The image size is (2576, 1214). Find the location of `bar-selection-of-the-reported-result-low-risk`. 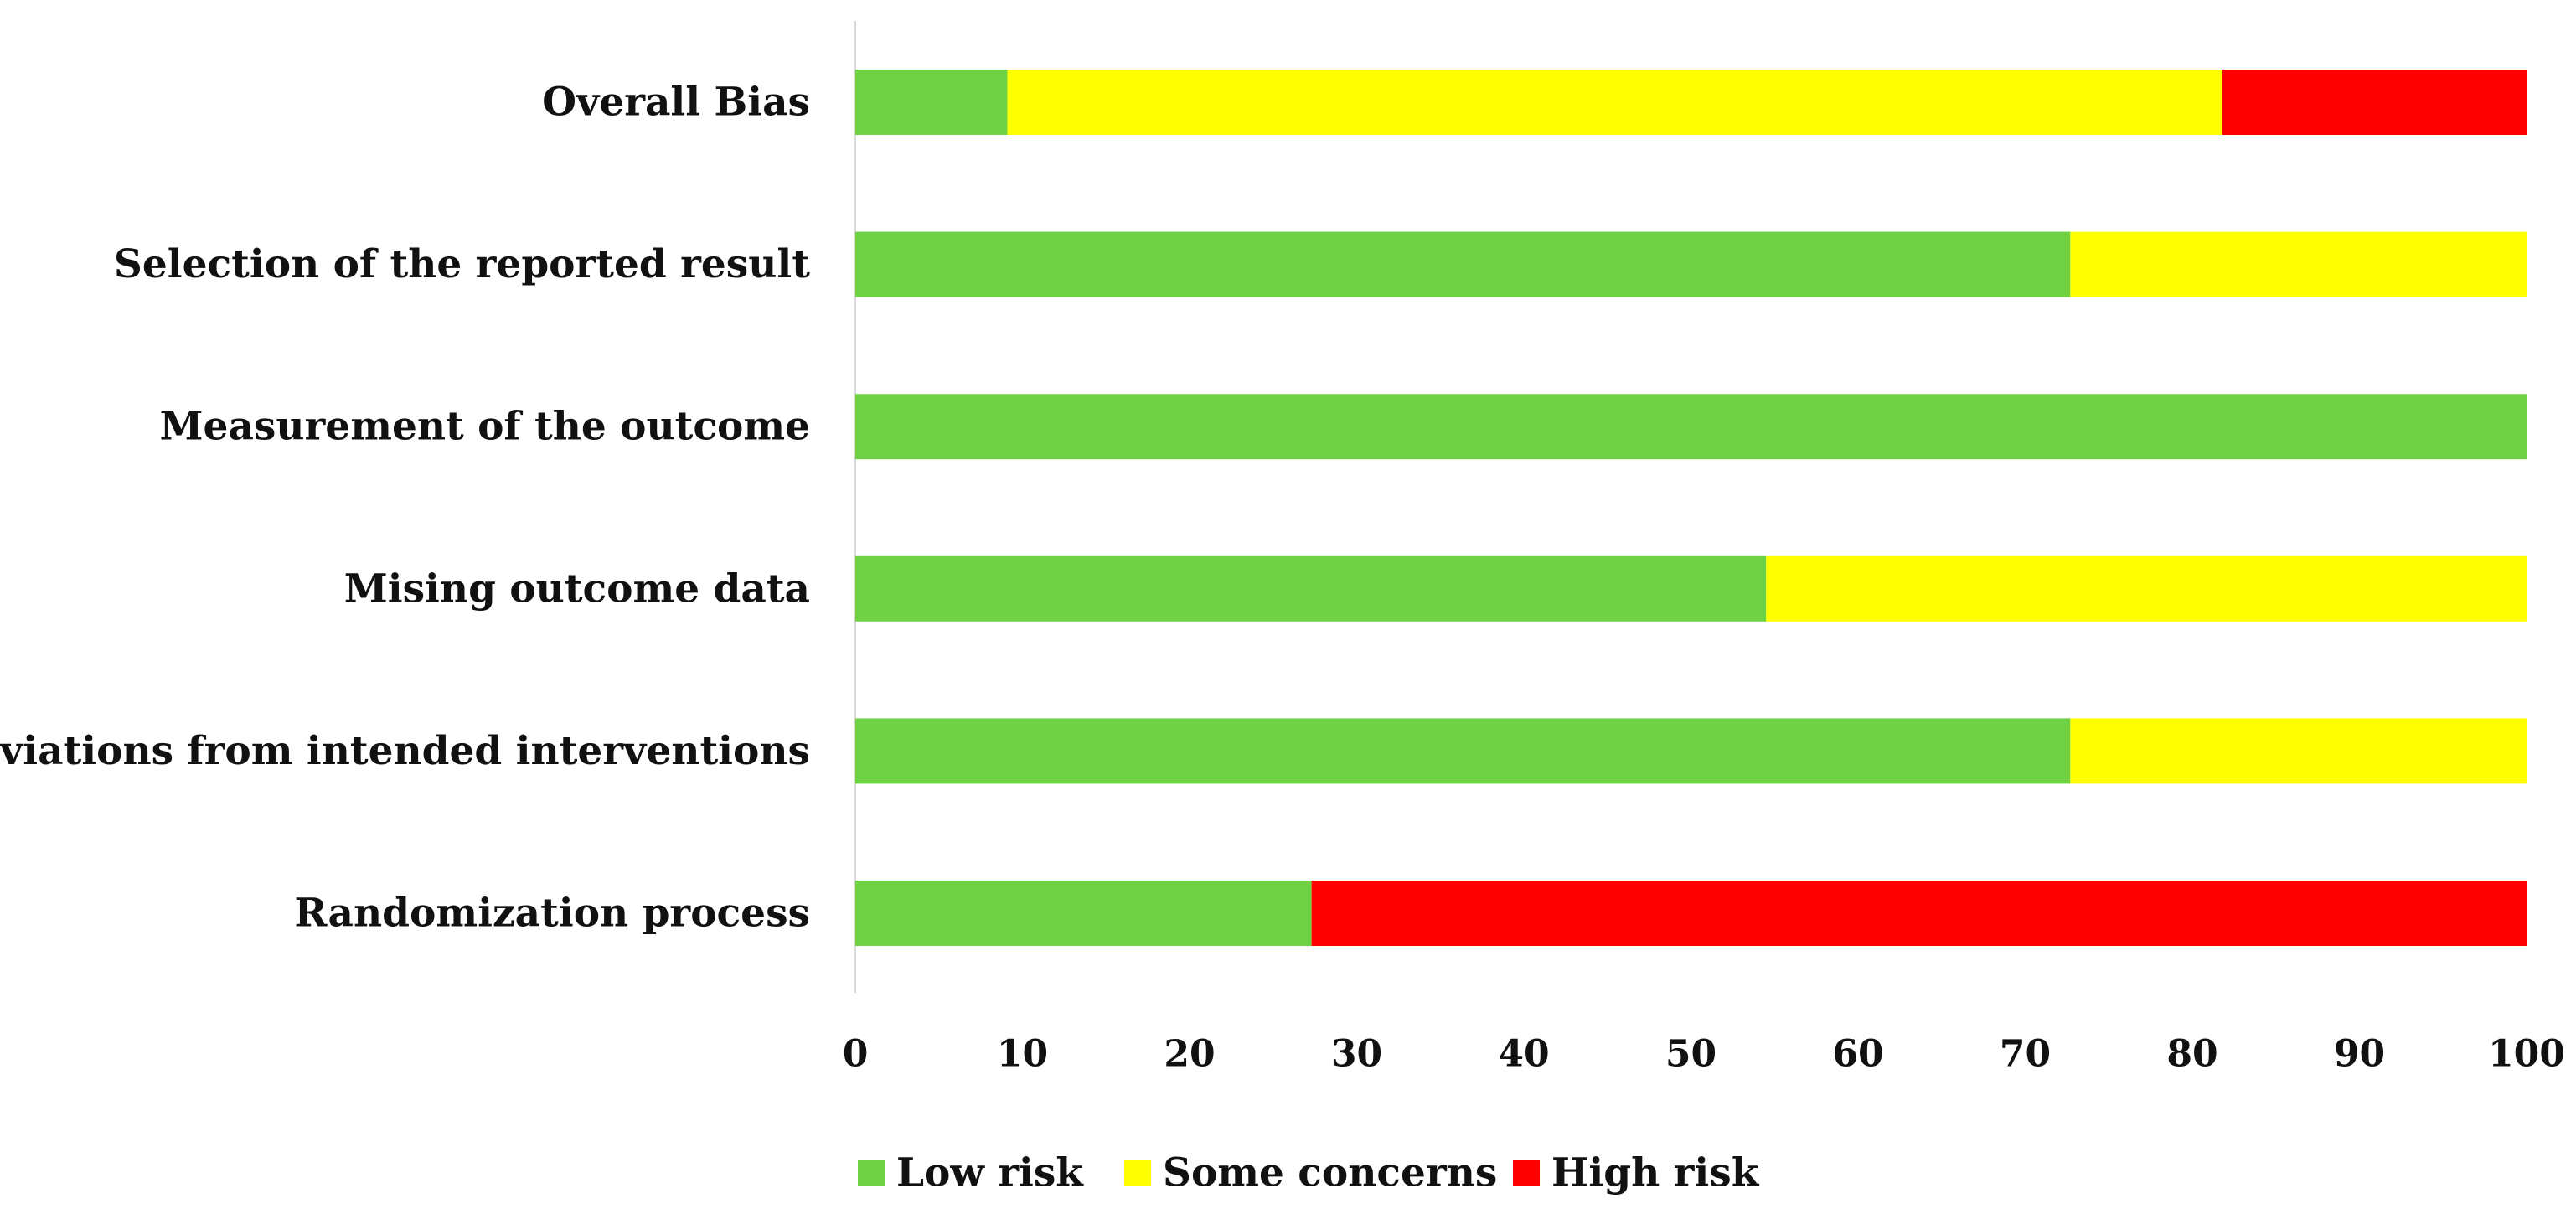

bar-selection-of-the-reported-result-low-risk is located at coordinates (1463, 264).